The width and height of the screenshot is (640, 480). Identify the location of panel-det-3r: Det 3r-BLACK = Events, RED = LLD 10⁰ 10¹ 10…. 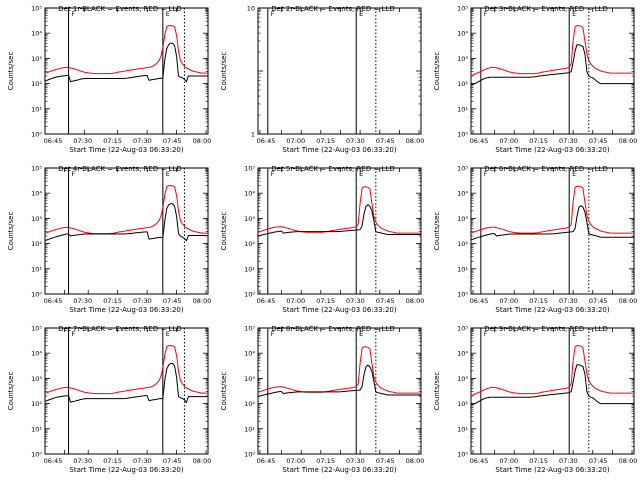
(535, 80).